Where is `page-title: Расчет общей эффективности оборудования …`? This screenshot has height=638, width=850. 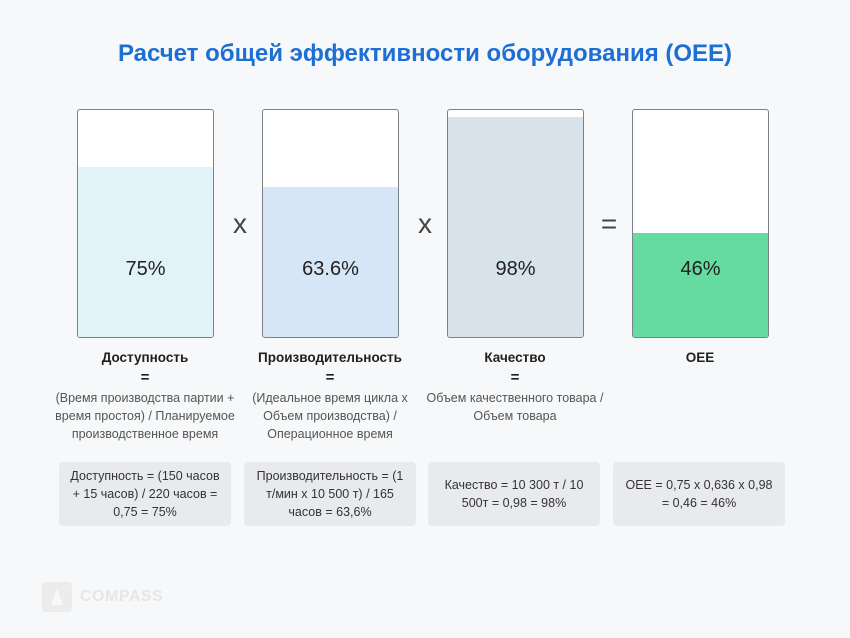 page-title: Расчет общей эффективности оборудования … is located at coordinates (425, 53).